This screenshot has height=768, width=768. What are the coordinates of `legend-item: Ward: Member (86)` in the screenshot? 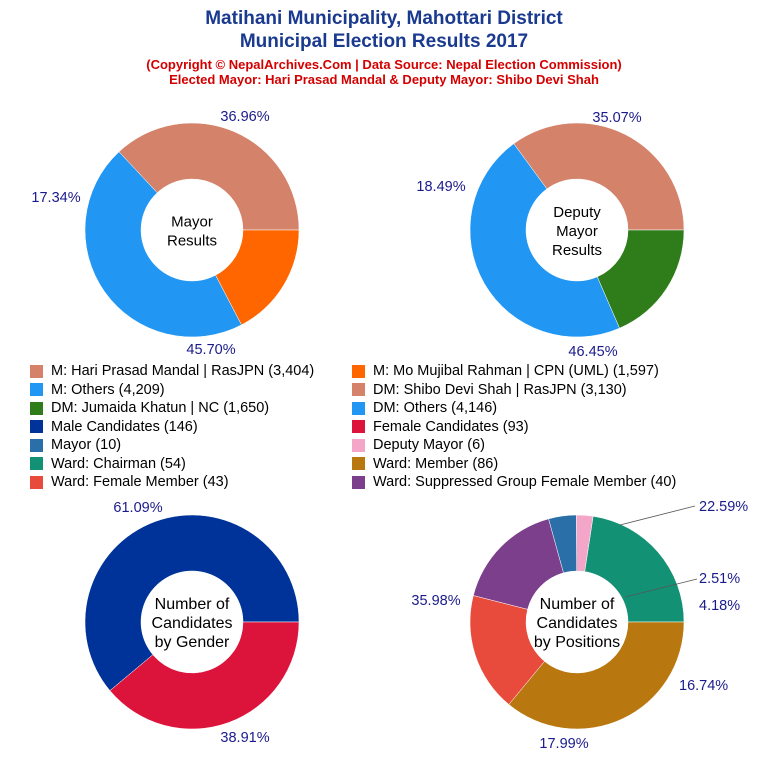 It's located at (425, 464).